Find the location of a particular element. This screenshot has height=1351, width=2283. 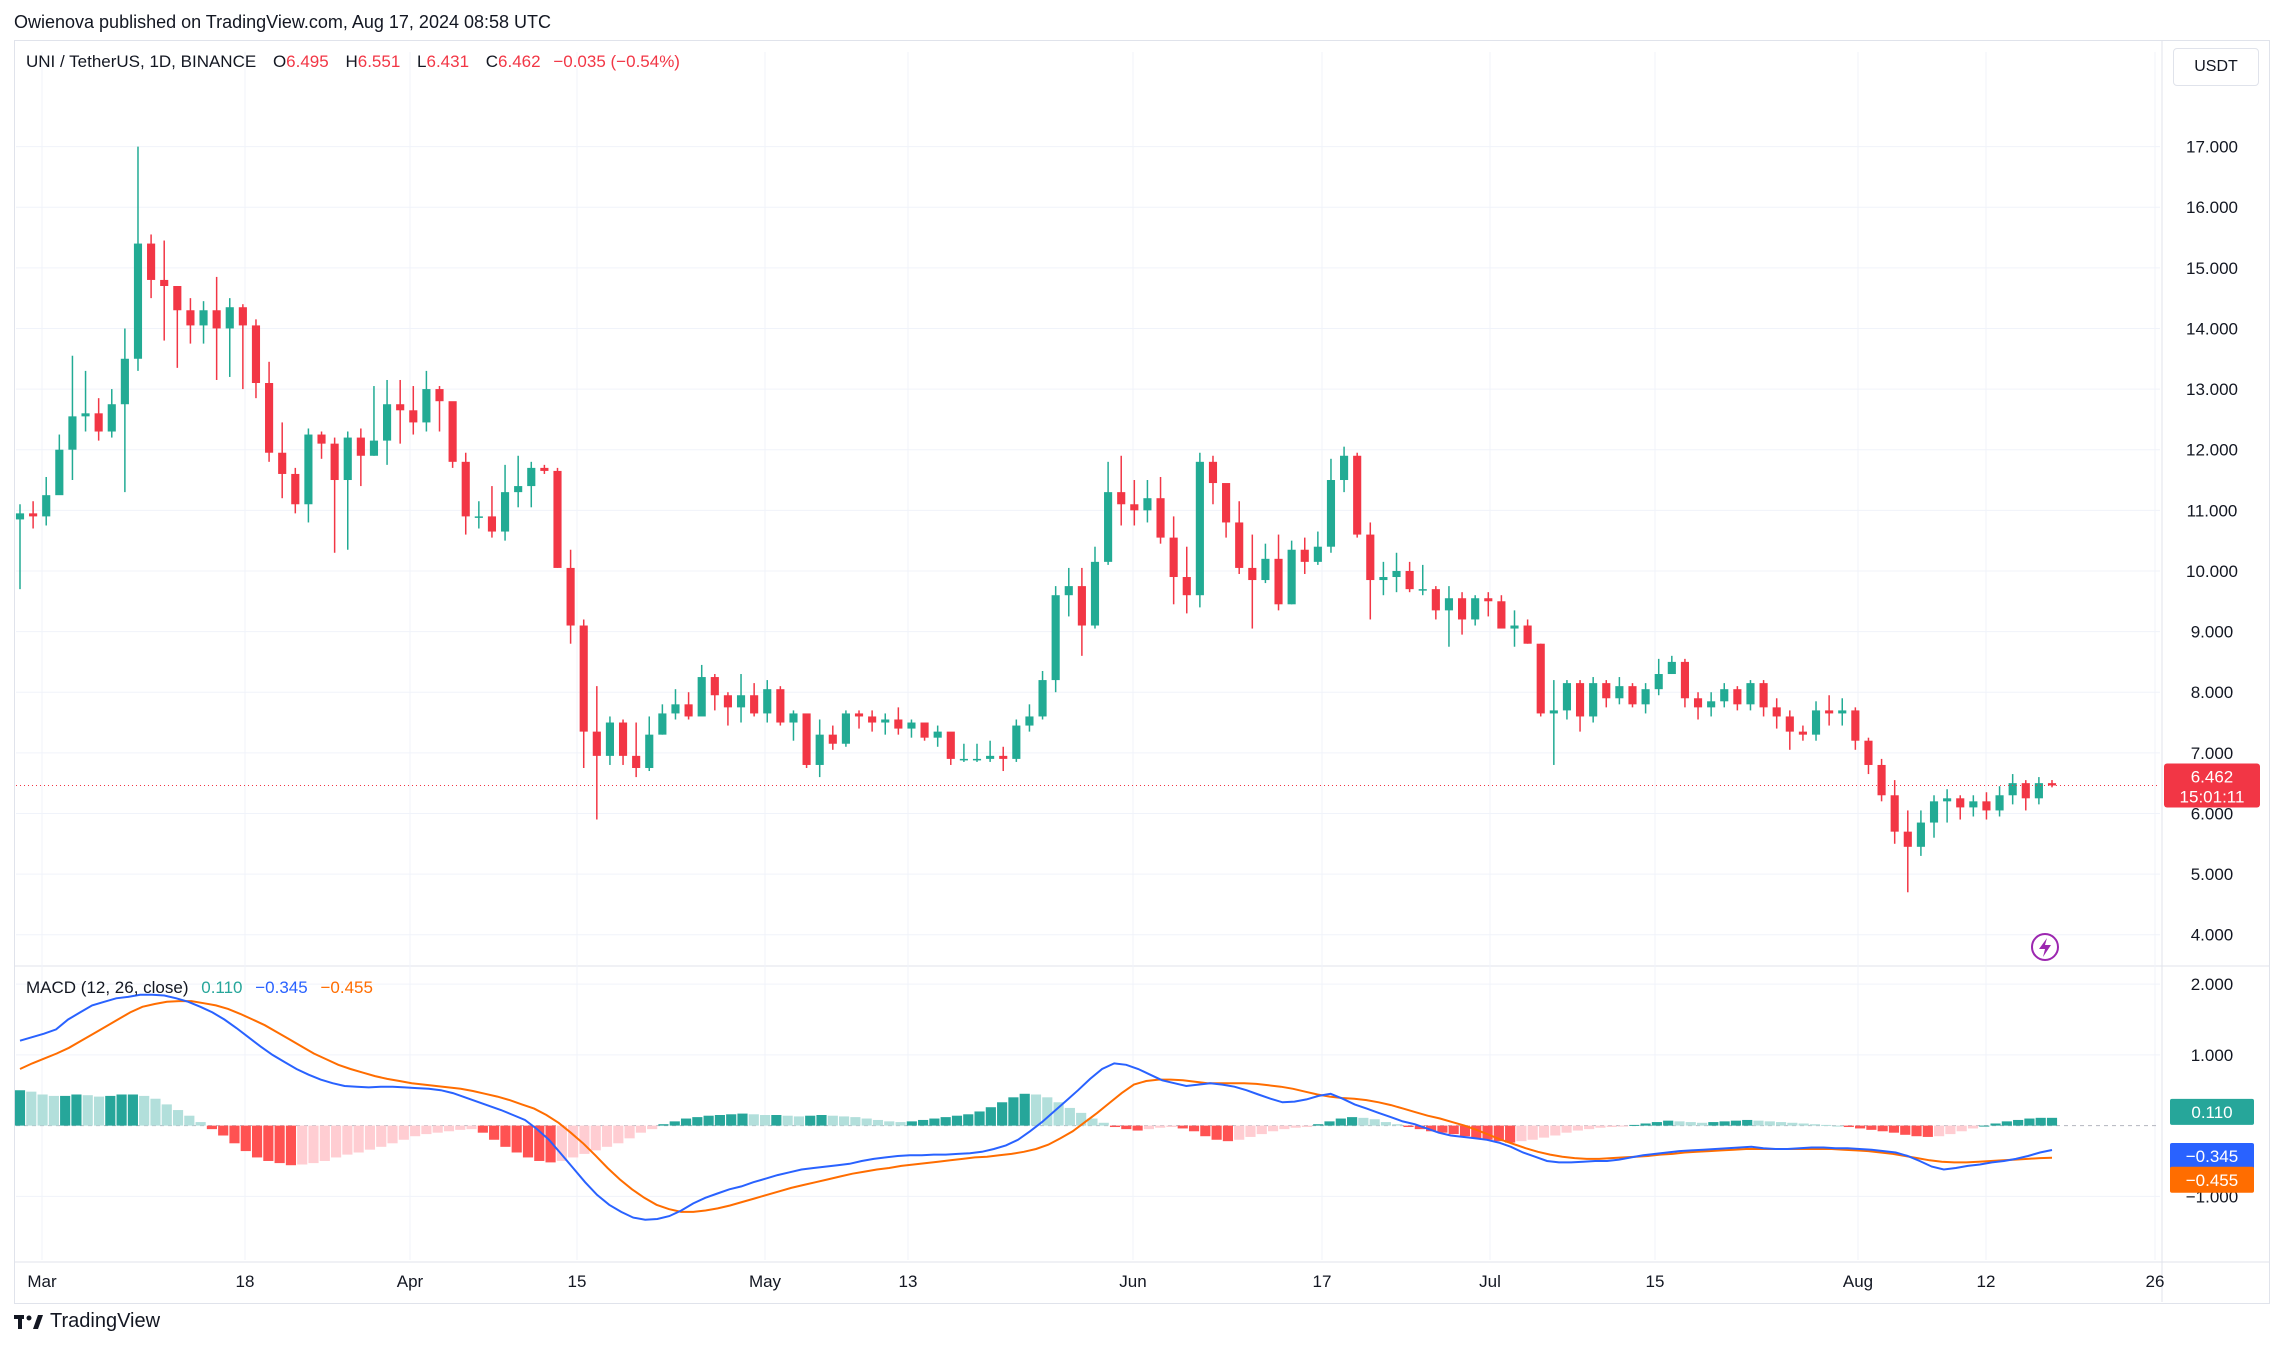

macd-label: MACD (12, 26, close) is located at coordinates (107, 987).